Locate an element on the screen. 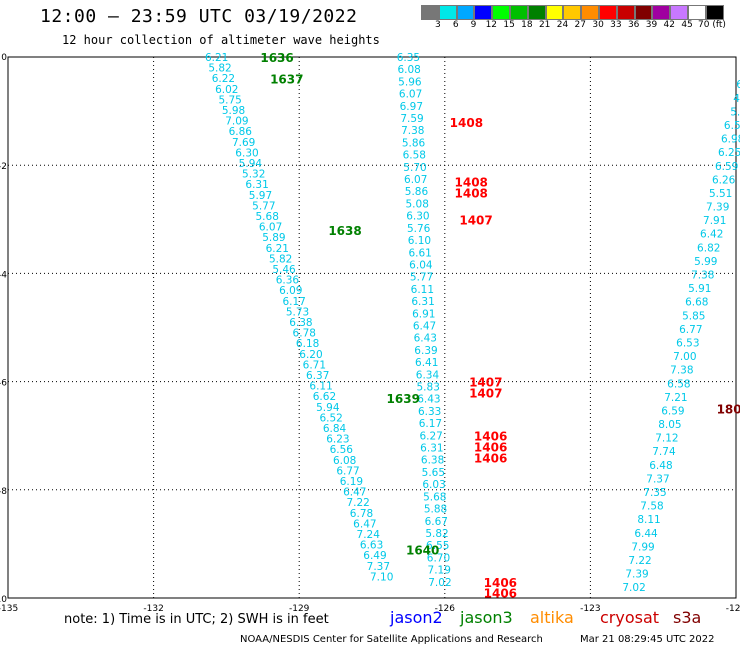 This screenshot has width=740, height=650. swh-value-label: 5.91 is located at coordinates (699, 289).